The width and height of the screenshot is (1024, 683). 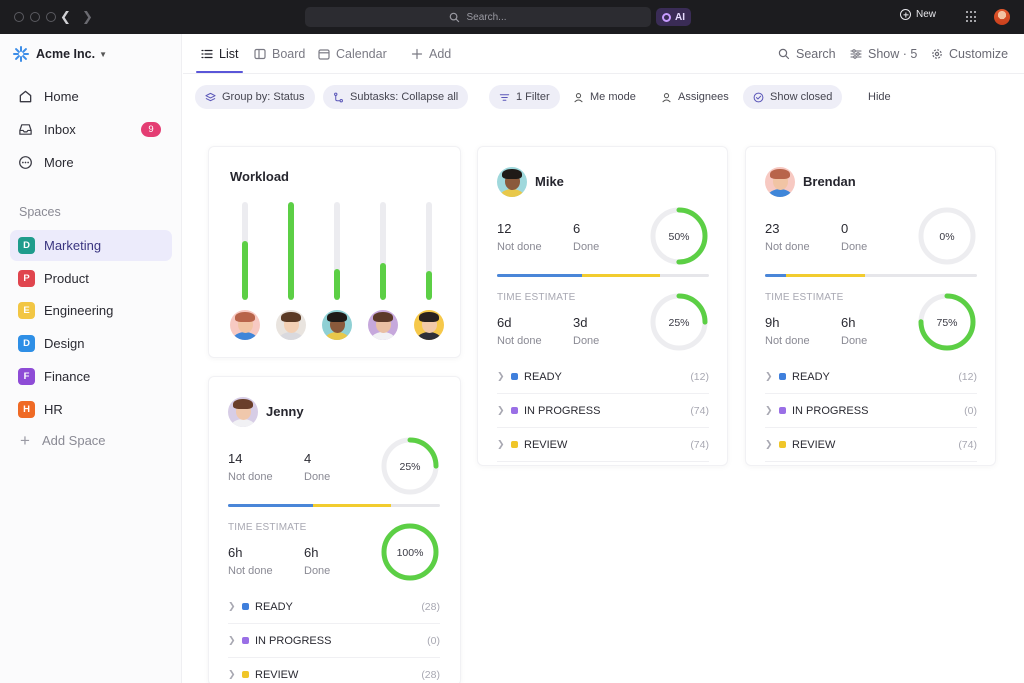 I want to click on group-by-chip: Group by: Status, so click(x=255, y=97).